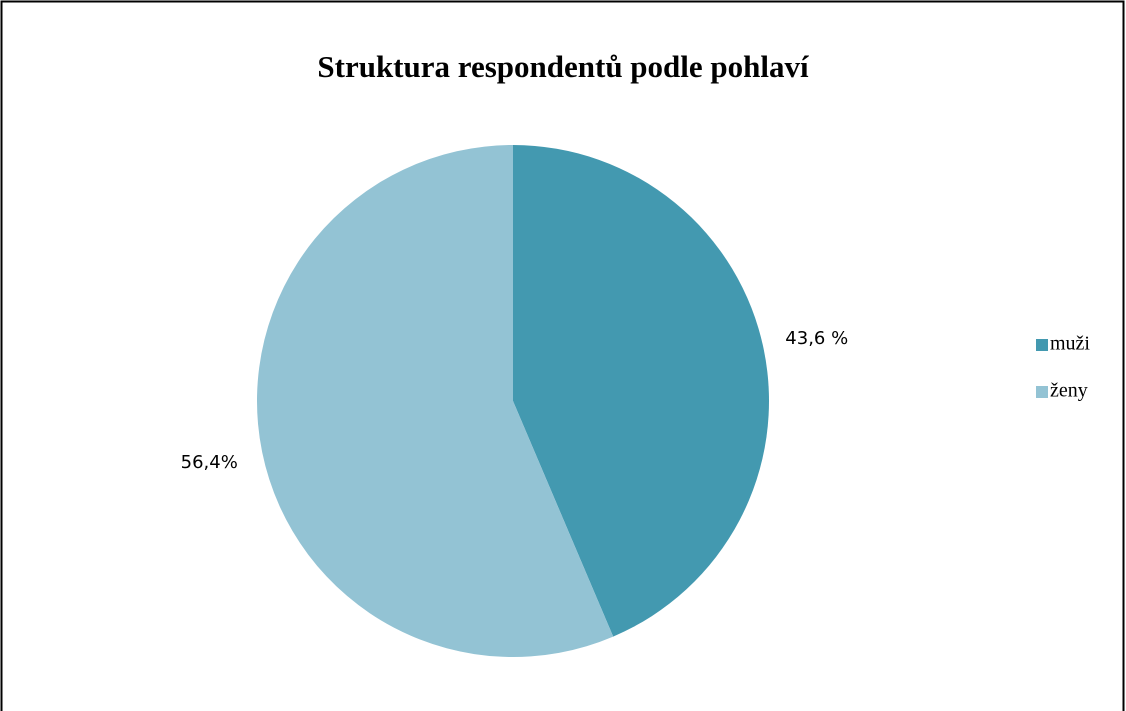 Image resolution: width=1126 pixels, height=711 pixels. Describe the element at coordinates (209, 462) in the screenshot. I see `data-label: 56,4%` at that location.